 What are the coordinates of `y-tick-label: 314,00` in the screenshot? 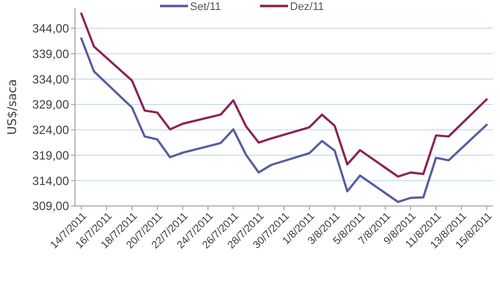 It's located at (51, 181).